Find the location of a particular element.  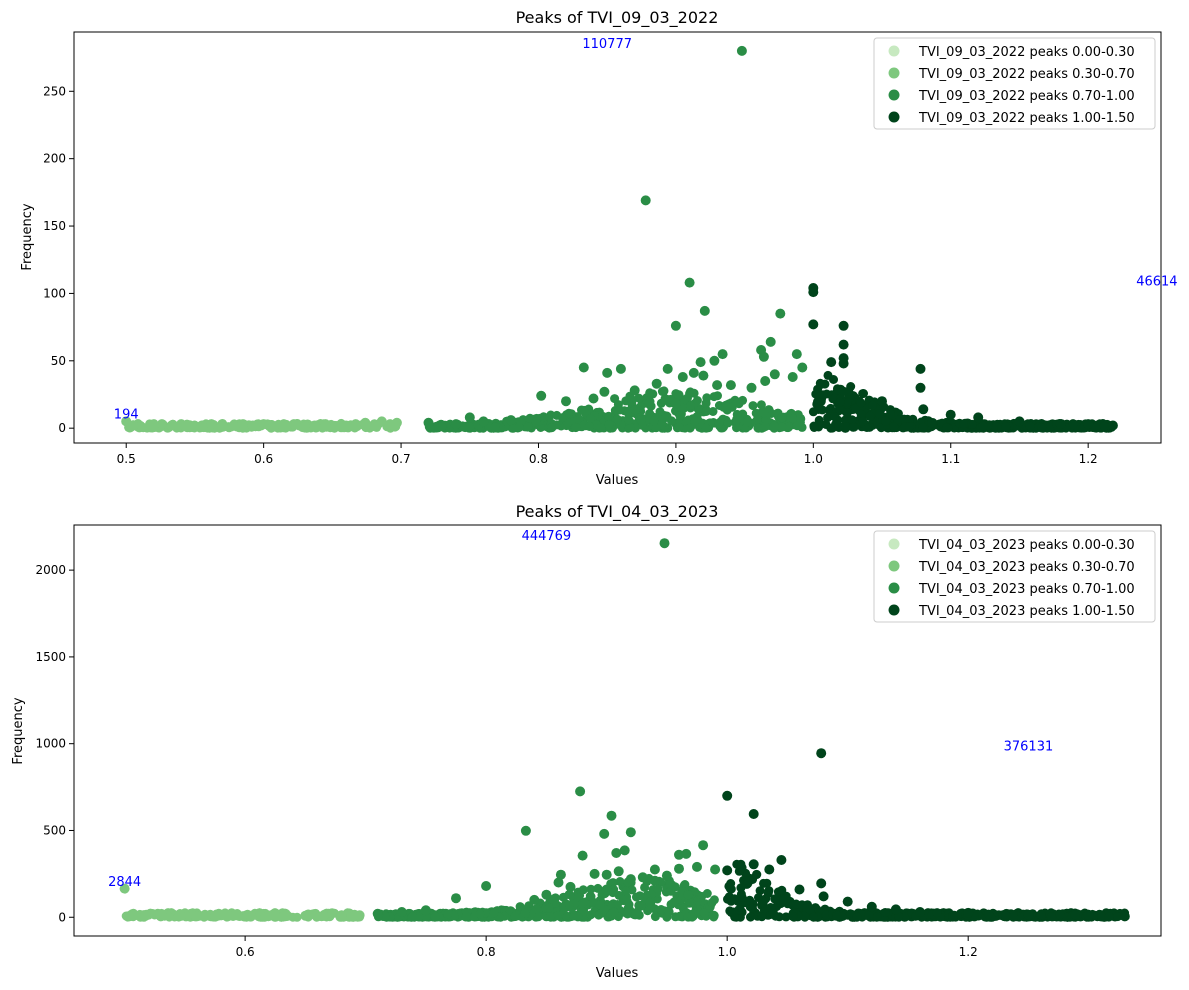

y-tick-label: 100 is located at coordinates (54, 293).